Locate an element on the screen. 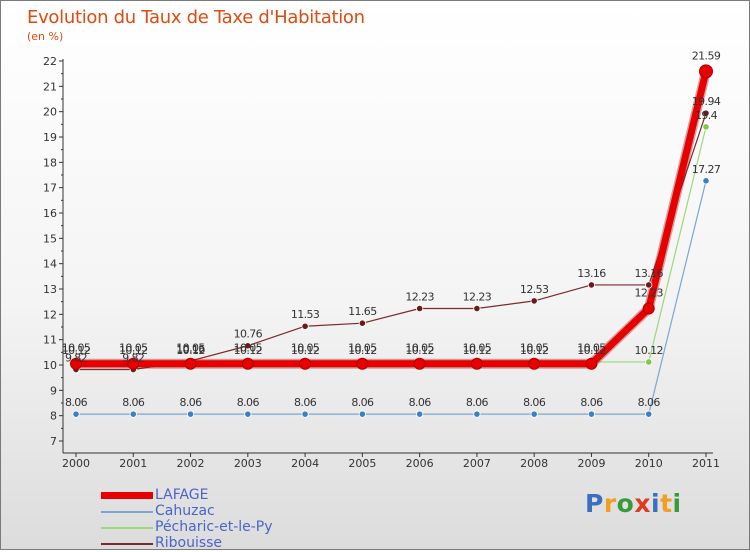 The width and height of the screenshot is (750, 552). data-label-ribouisse: 12.53 is located at coordinates (534, 289).